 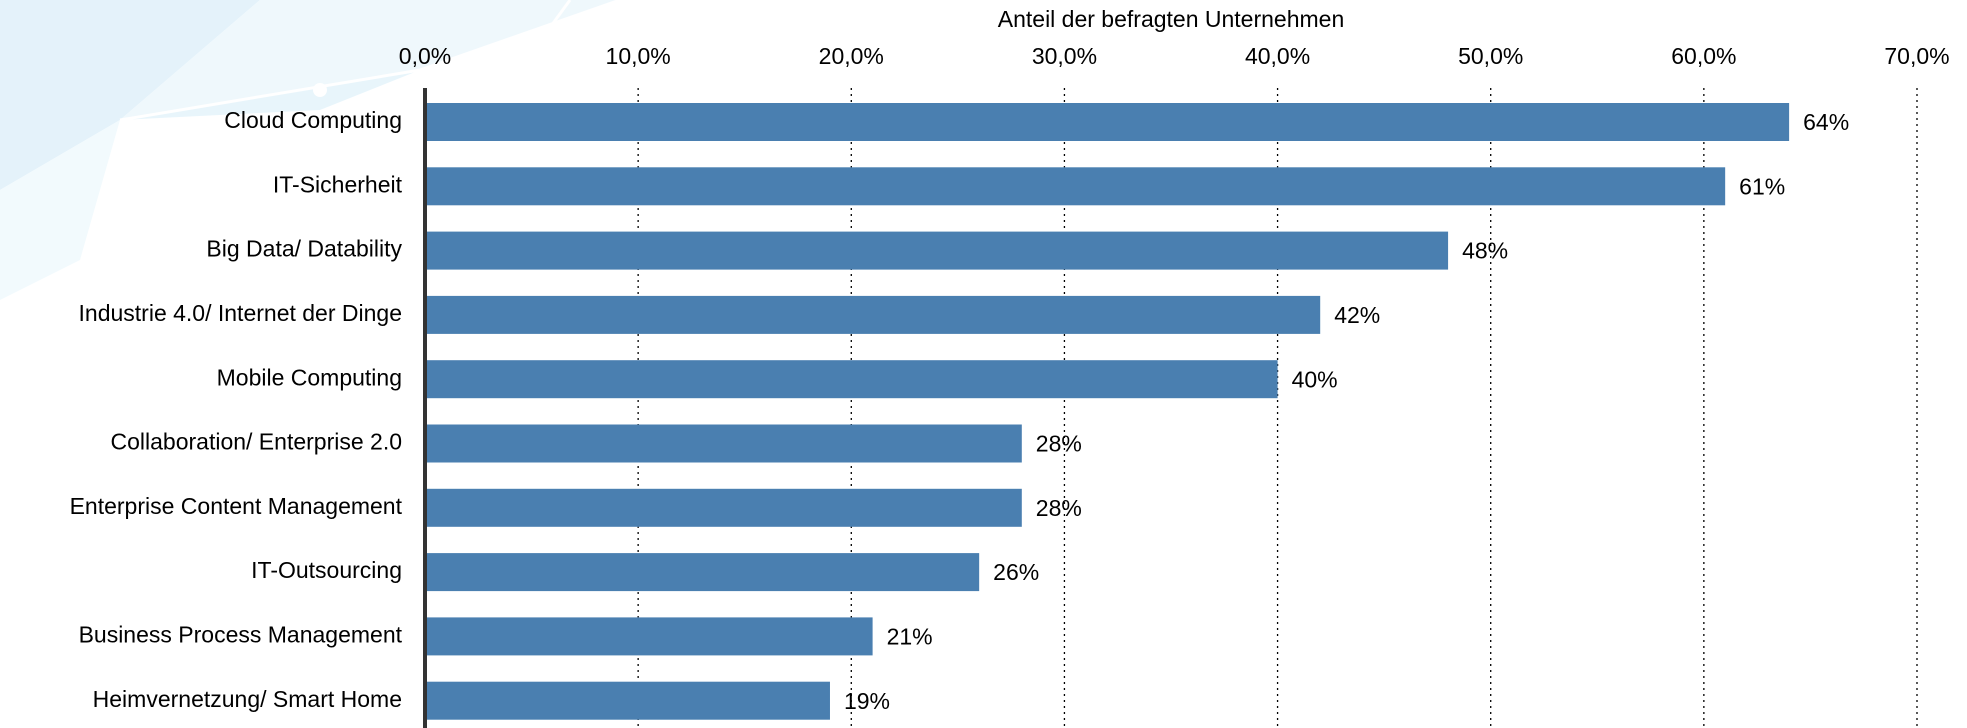 I want to click on y-tick-label: Big Data/ Datability, so click(x=304, y=249).